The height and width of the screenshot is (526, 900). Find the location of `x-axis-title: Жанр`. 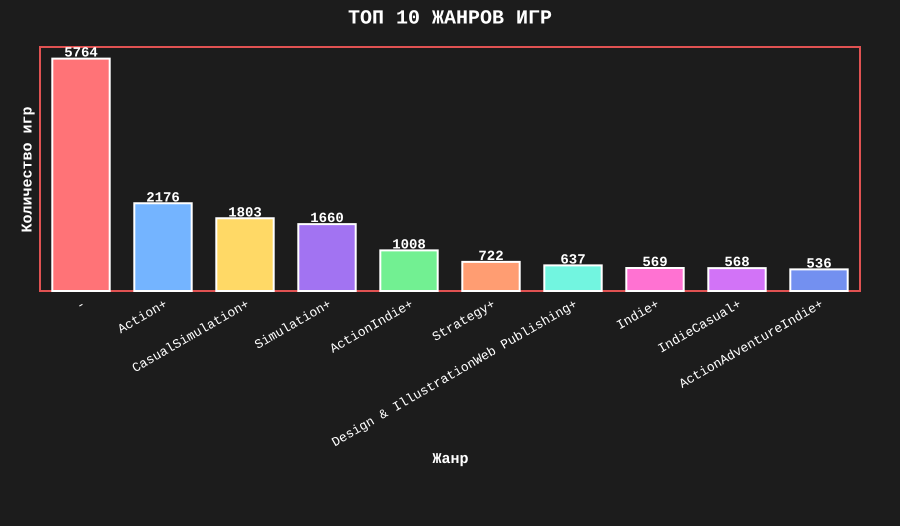

x-axis-title: Жанр is located at coordinates (450, 459).